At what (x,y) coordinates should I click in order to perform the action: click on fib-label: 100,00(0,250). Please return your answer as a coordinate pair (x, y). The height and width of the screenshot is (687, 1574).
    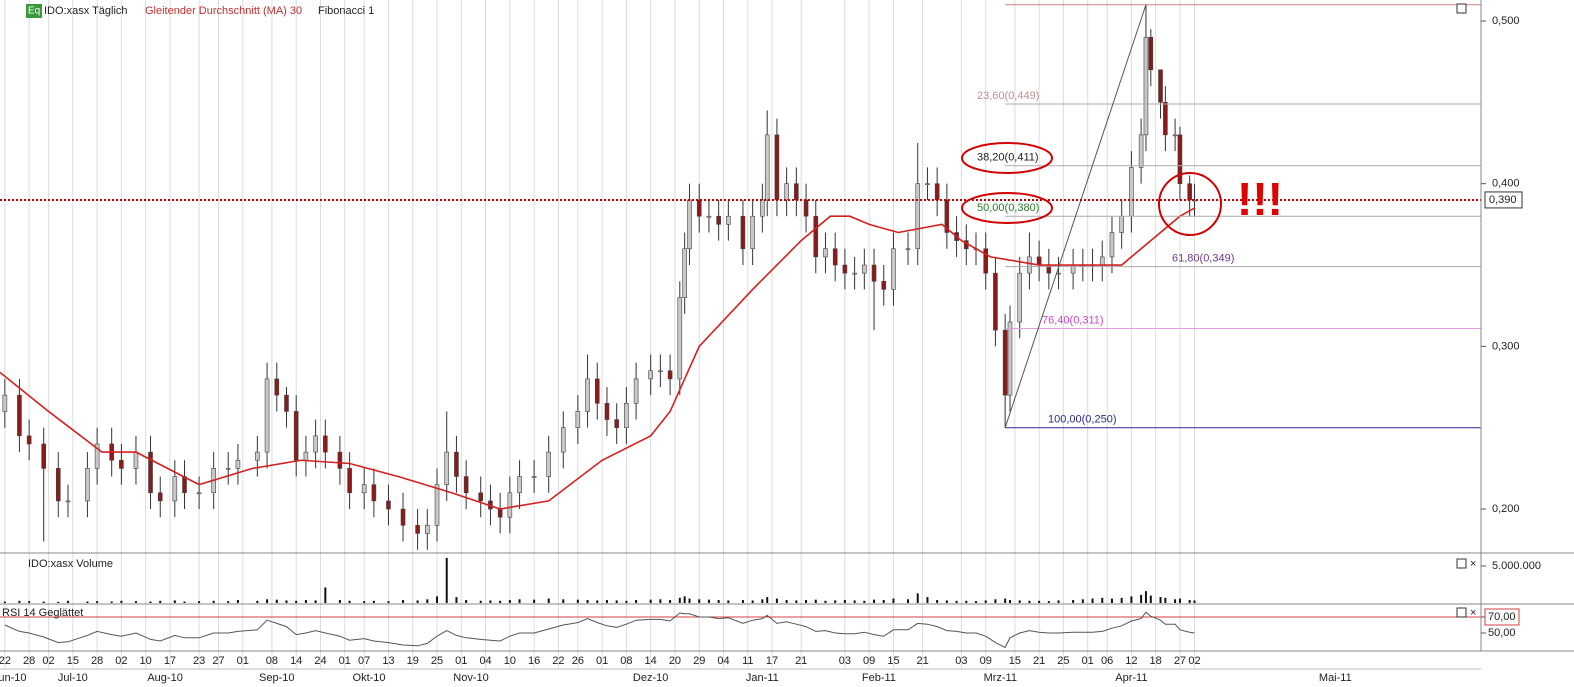
    Looking at the image, I should click on (1082, 420).